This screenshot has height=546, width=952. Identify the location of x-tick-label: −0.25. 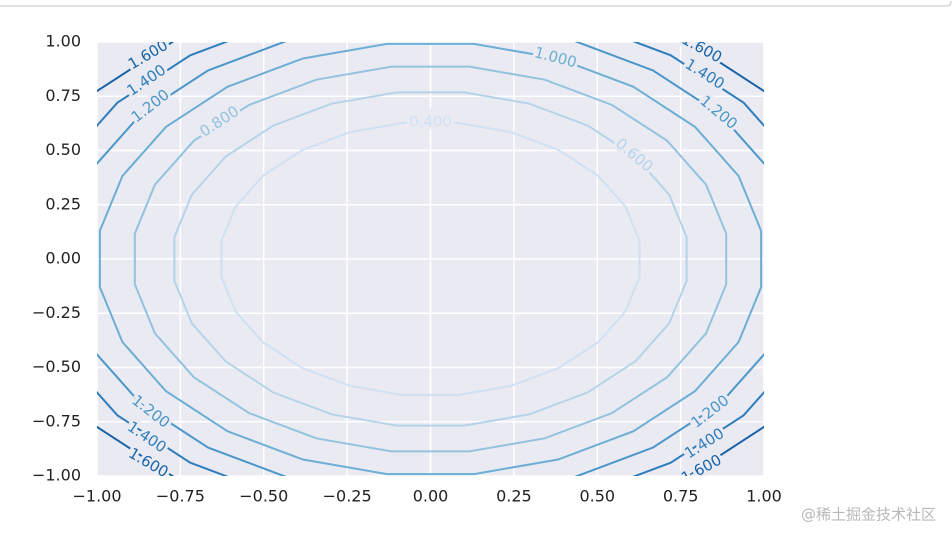
(347, 496).